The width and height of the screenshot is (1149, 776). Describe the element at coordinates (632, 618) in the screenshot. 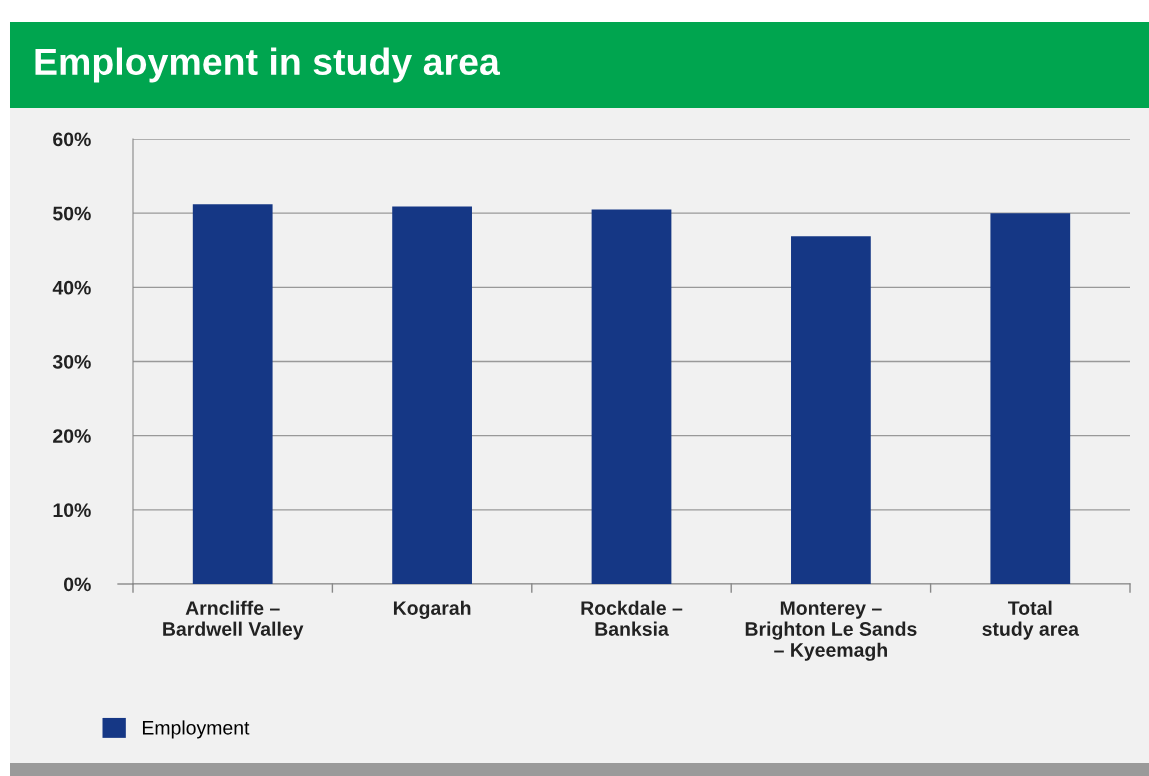

I see `x-tick-label: Rockdale – Banksia` at that location.